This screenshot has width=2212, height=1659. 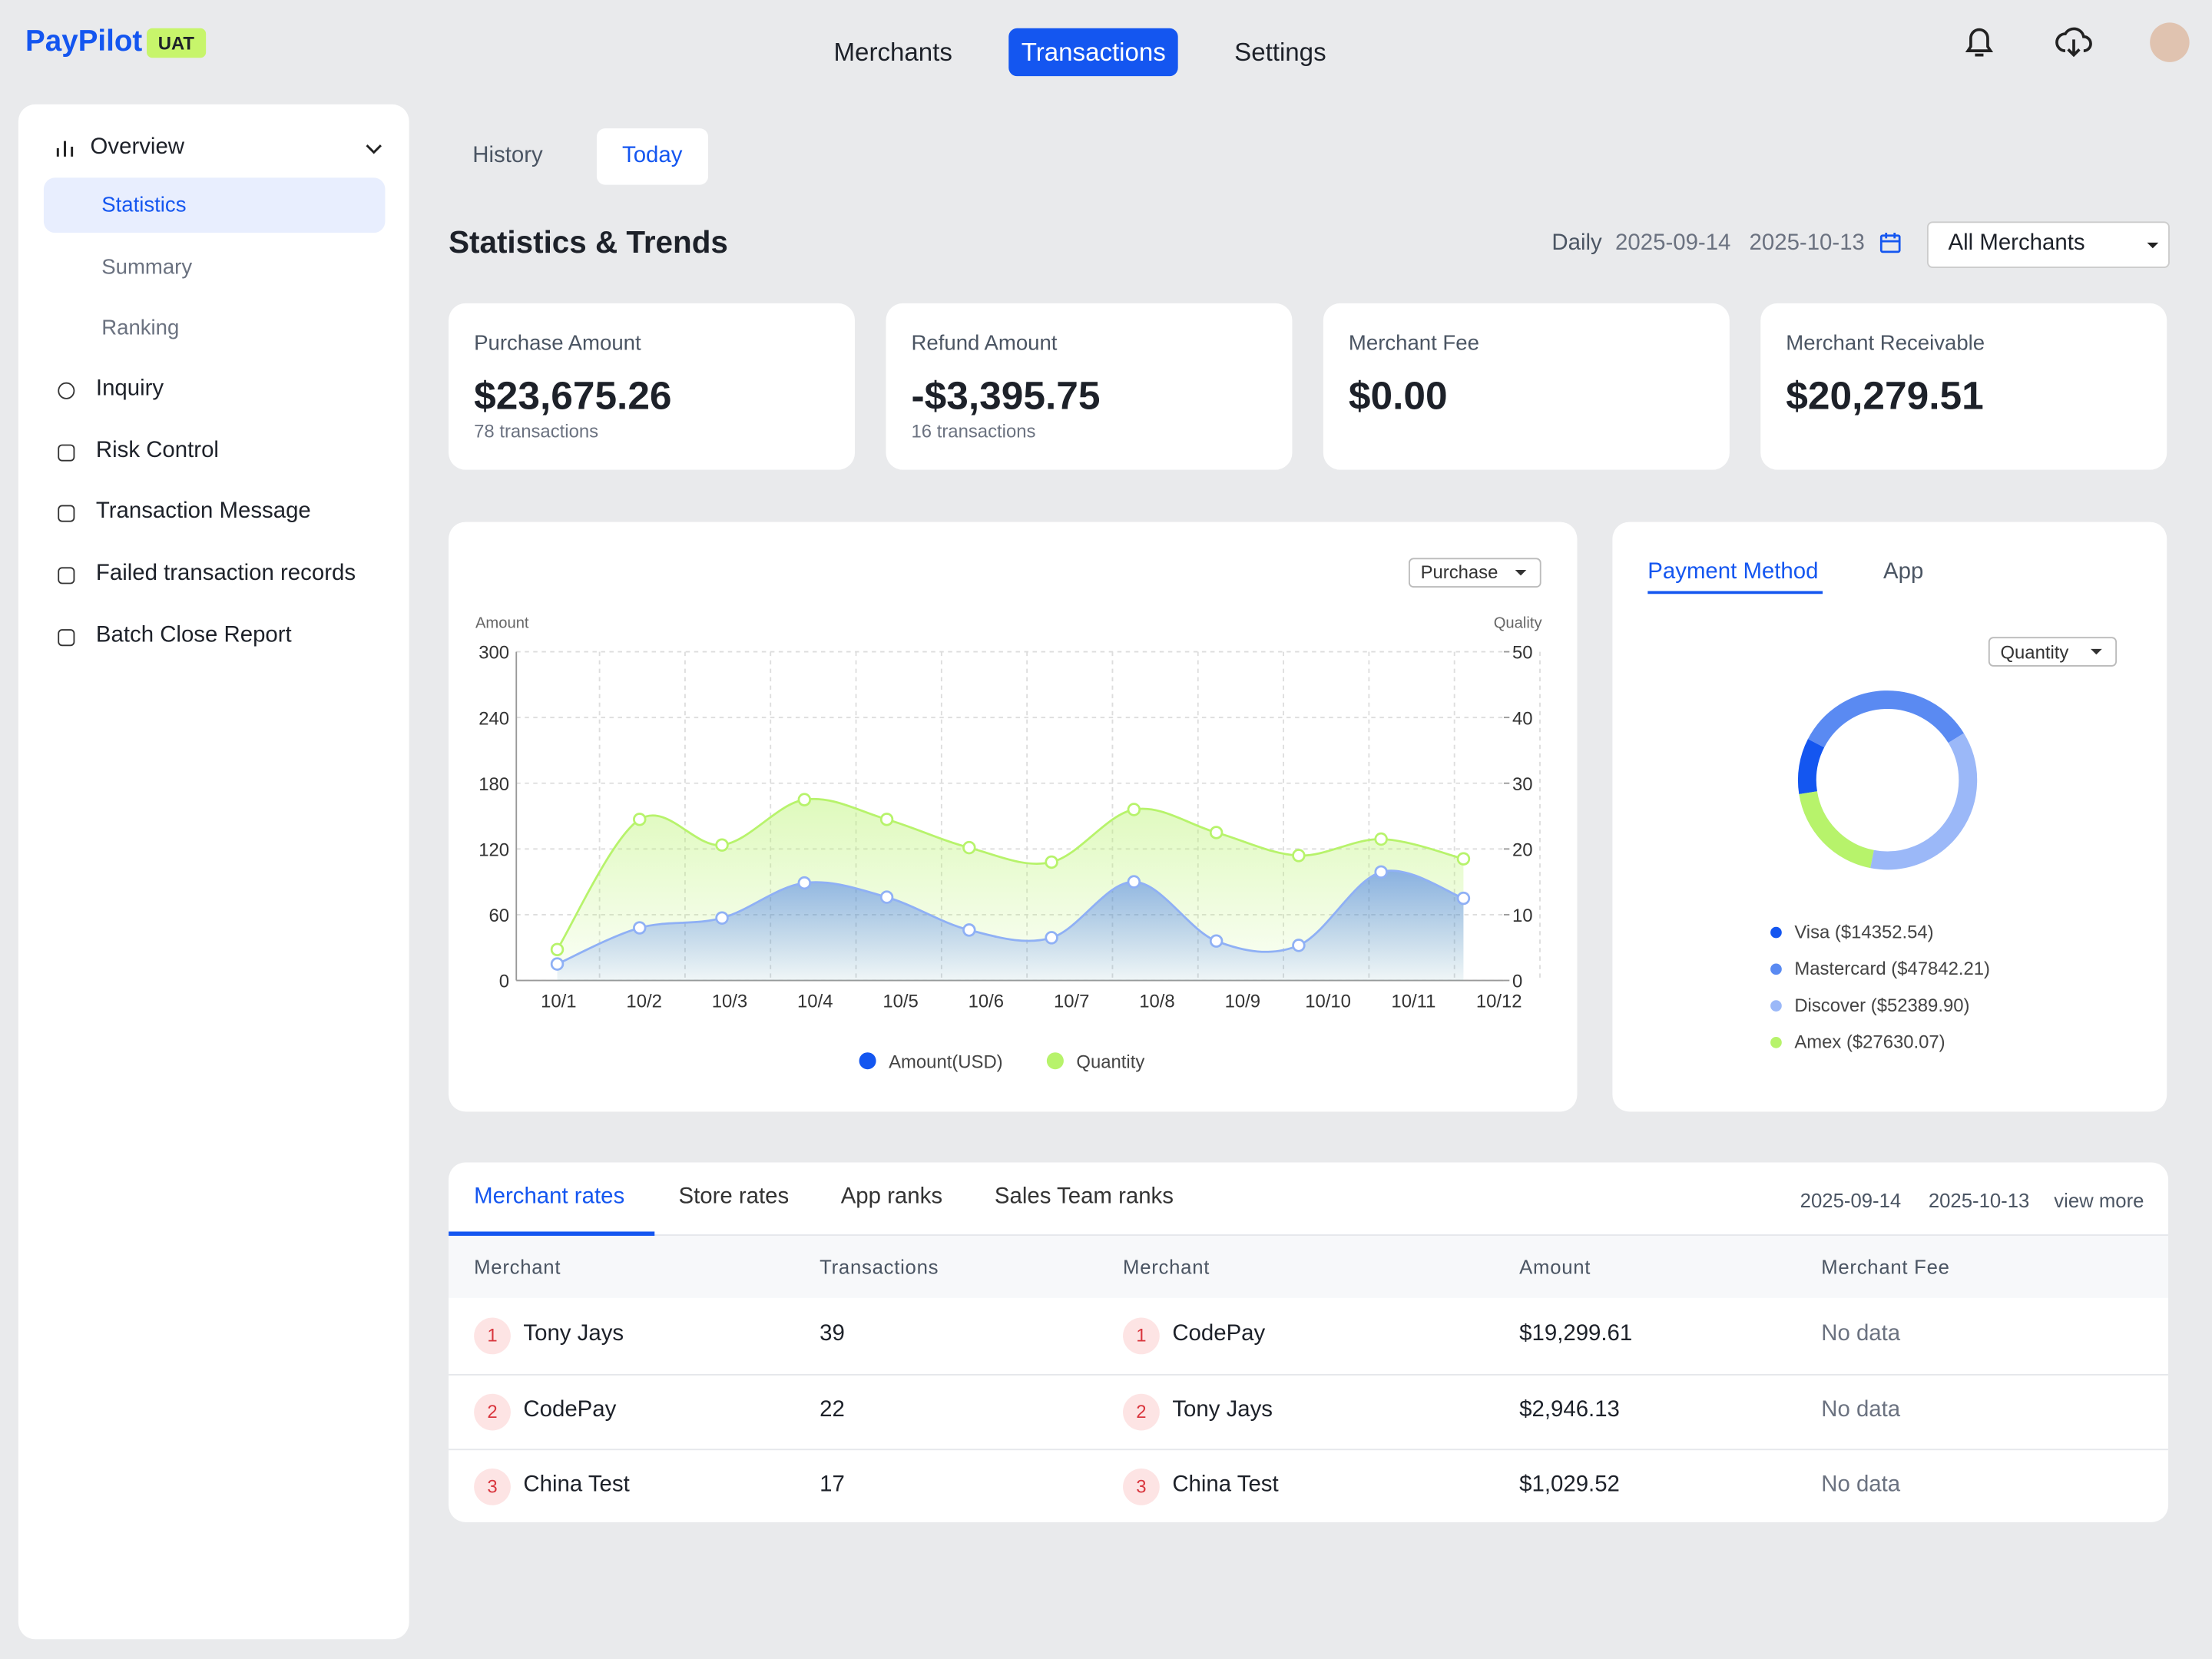 What do you see at coordinates (1576, 1334) in the screenshot?
I see `table-cell: $19,299.61` at bounding box center [1576, 1334].